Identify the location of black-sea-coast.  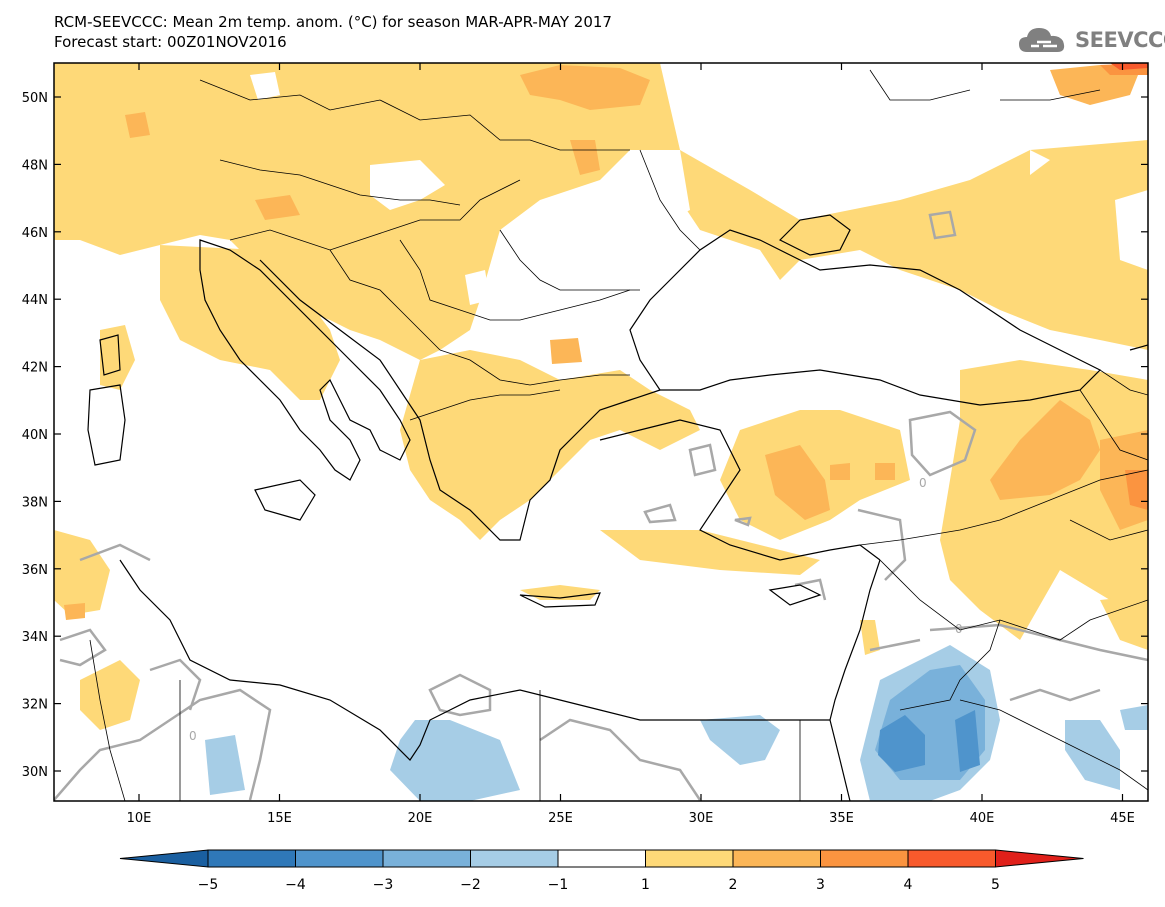
(865, 317).